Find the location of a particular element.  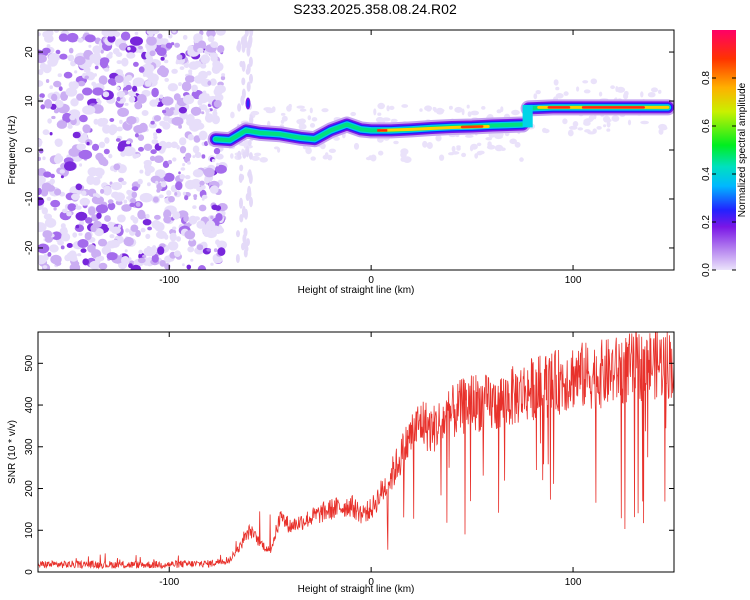

colorbar-tick-label: 0.4 is located at coordinates (706, 174).